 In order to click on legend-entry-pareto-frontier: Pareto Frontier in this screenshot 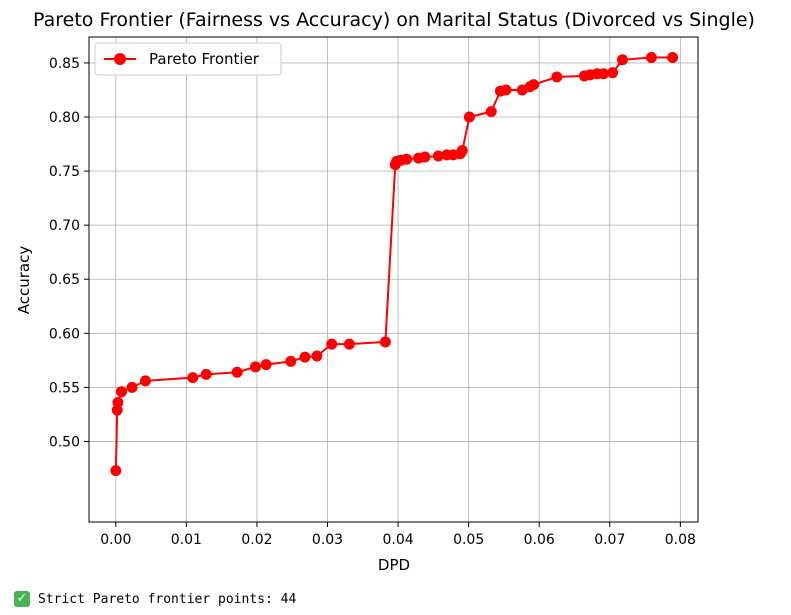, I will do `click(204, 59)`.